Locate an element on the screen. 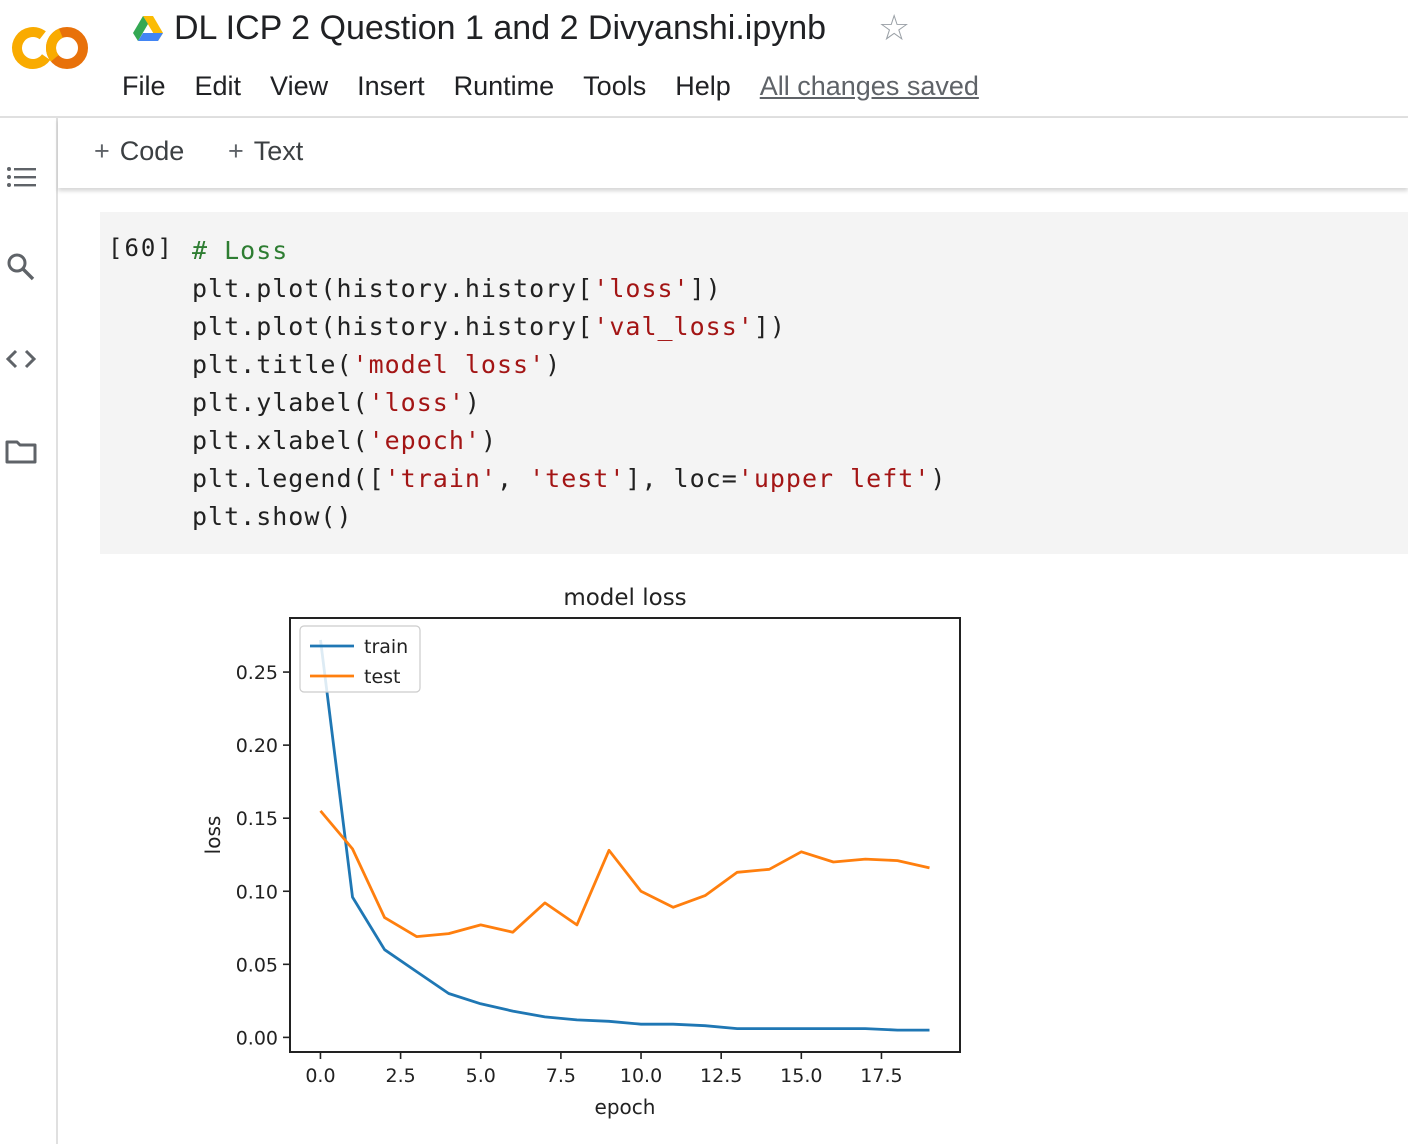 The height and width of the screenshot is (1144, 1408). code-line: plt.plot(history.history['loss']) is located at coordinates (569, 289).